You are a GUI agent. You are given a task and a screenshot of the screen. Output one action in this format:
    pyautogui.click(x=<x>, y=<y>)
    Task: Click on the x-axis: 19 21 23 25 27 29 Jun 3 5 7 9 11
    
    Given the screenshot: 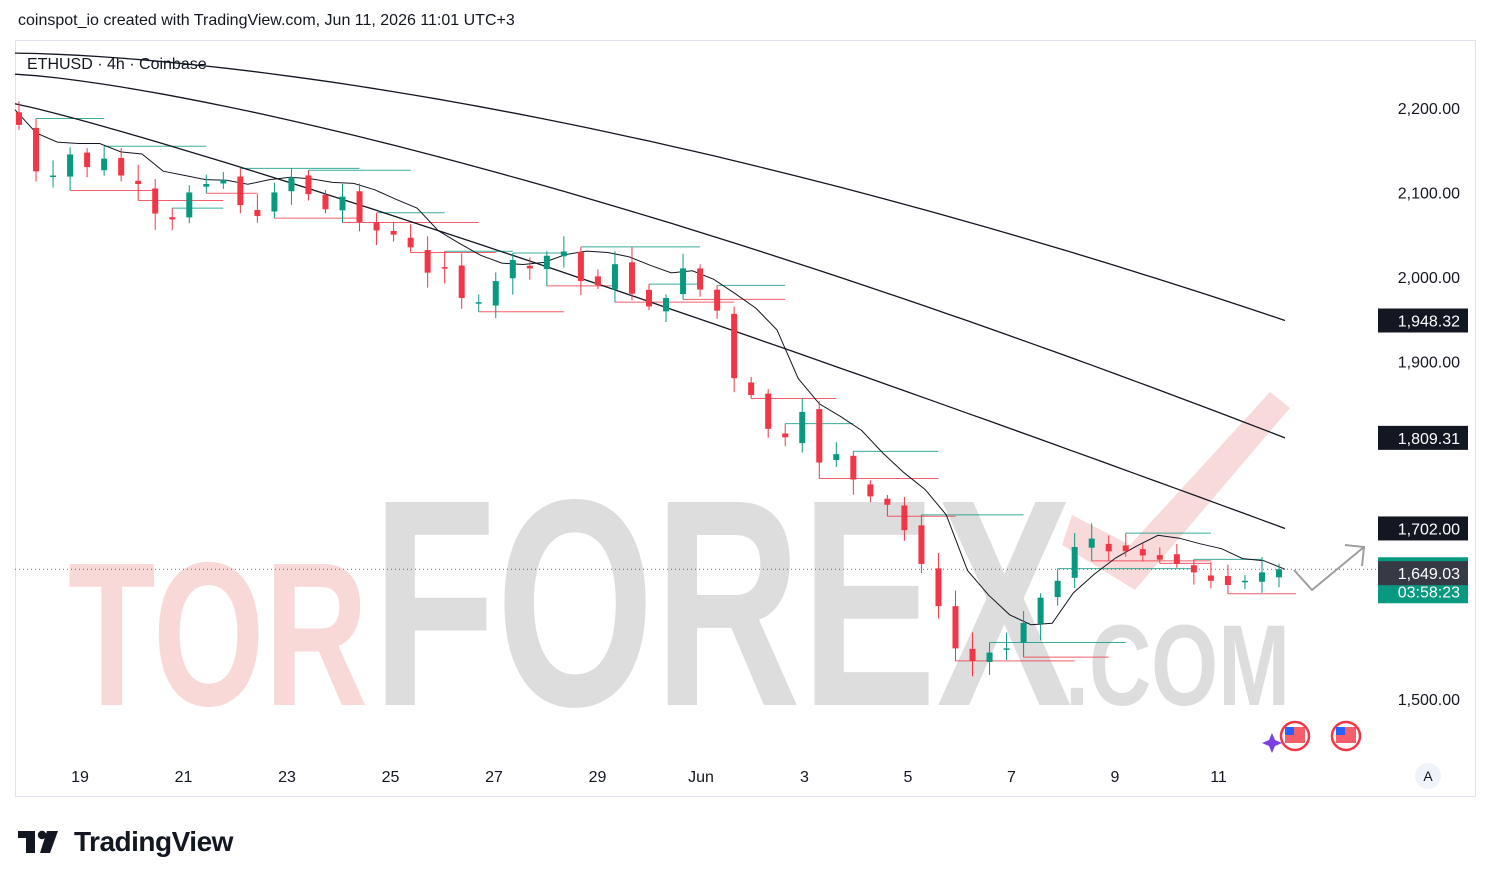 What is the action you would take?
    pyautogui.click(x=649, y=777)
    